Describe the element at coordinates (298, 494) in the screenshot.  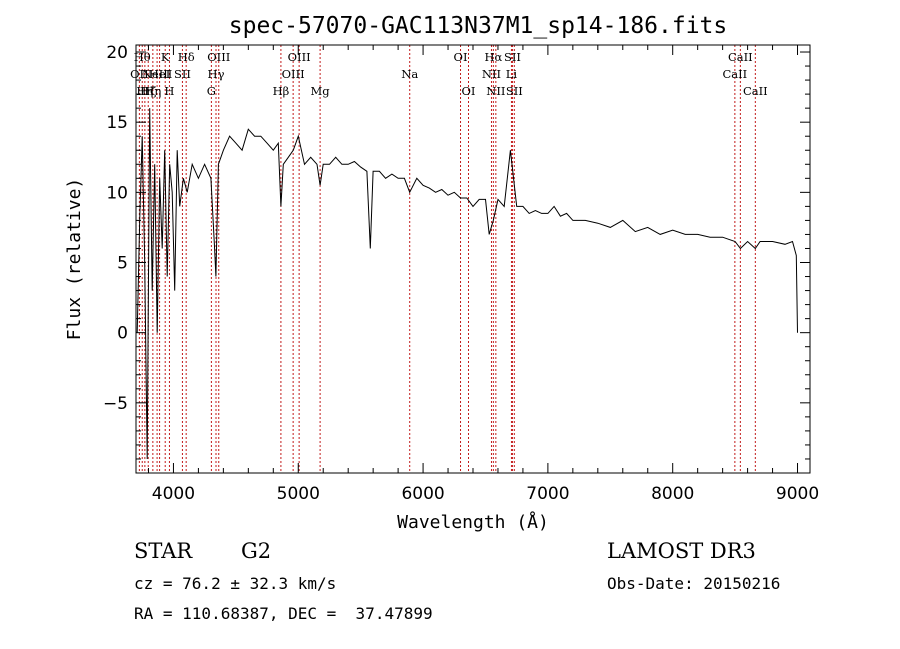
I see `x-tick-label: 5000` at that location.